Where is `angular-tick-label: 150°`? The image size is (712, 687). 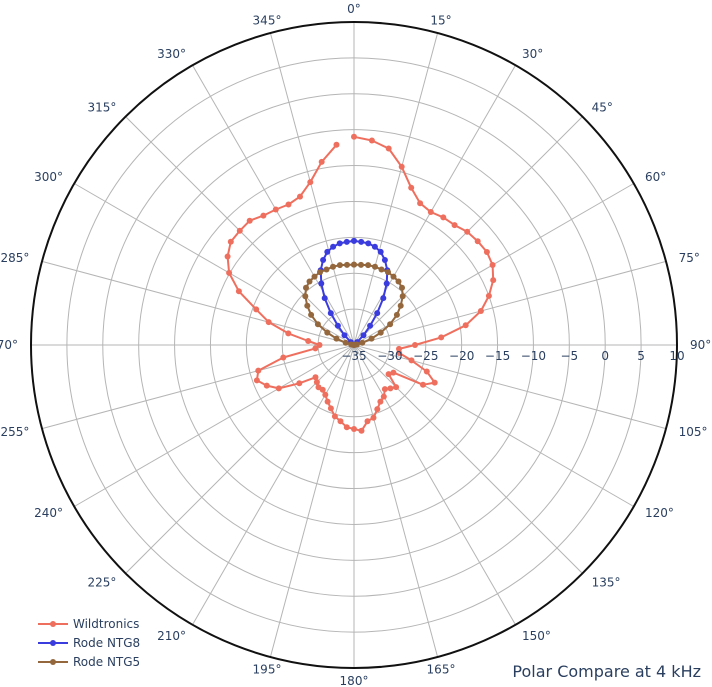 angular-tick-label: 150° is located at coordinates (536, 636).